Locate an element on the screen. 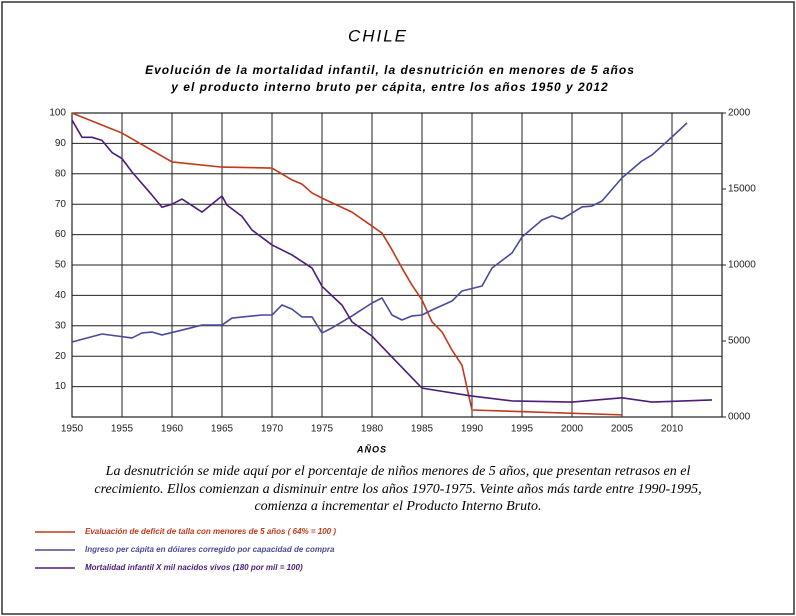 Image resolution: width=796 pixels, height=616 pixels. x-tick-label: 2010 is located at coordinates (672, 429).